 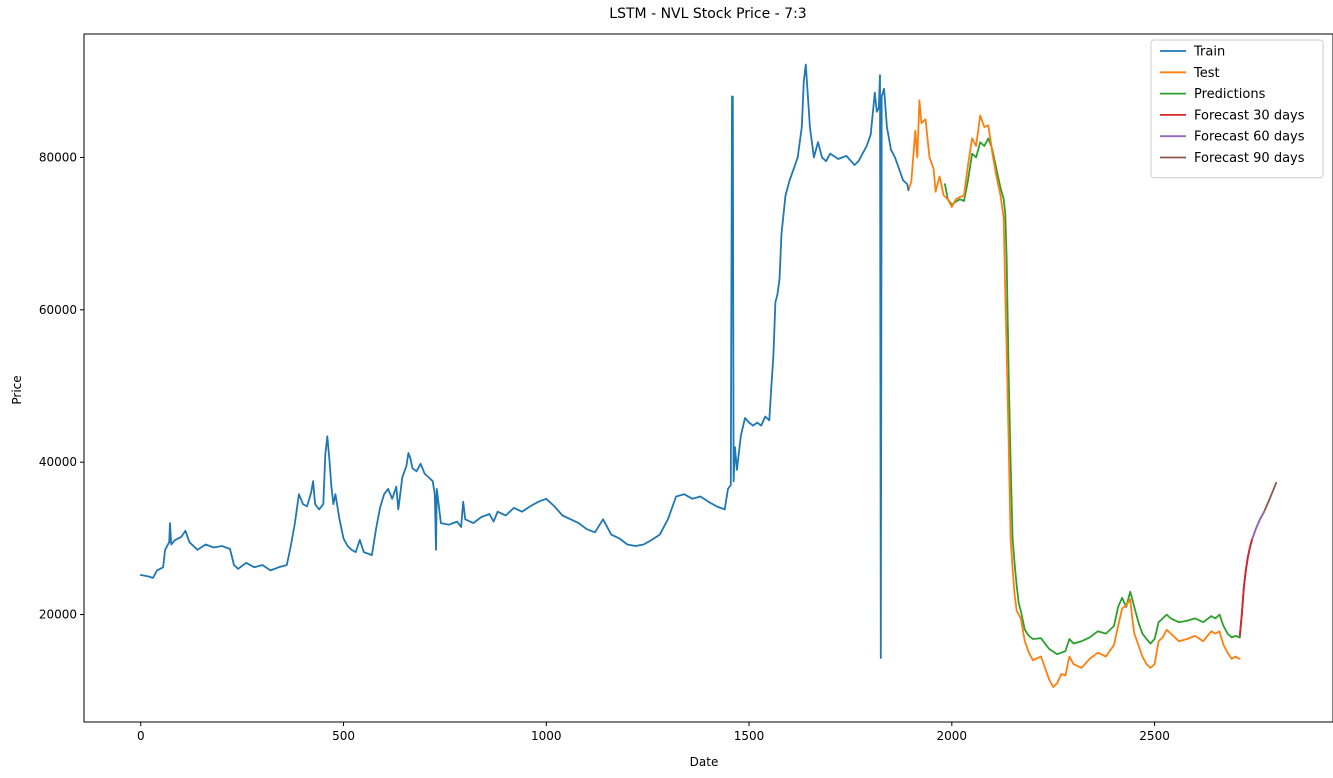 I want to click on x-tick-label-4: 2000, so click(x=952, y=736).